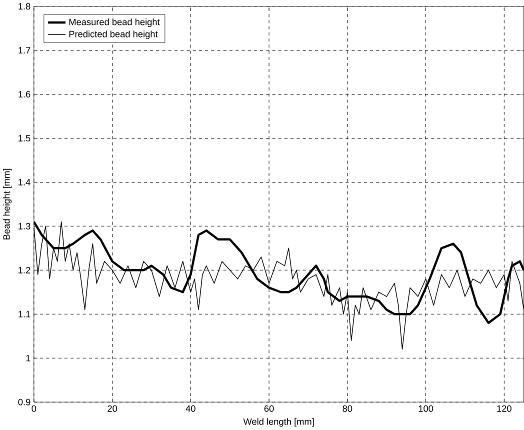 The image size is (524, 430). What do you see at coordinates (24, 6) in the screenshot?
I see `y-tick-label: 1.8` at bounding box center [24, 6].